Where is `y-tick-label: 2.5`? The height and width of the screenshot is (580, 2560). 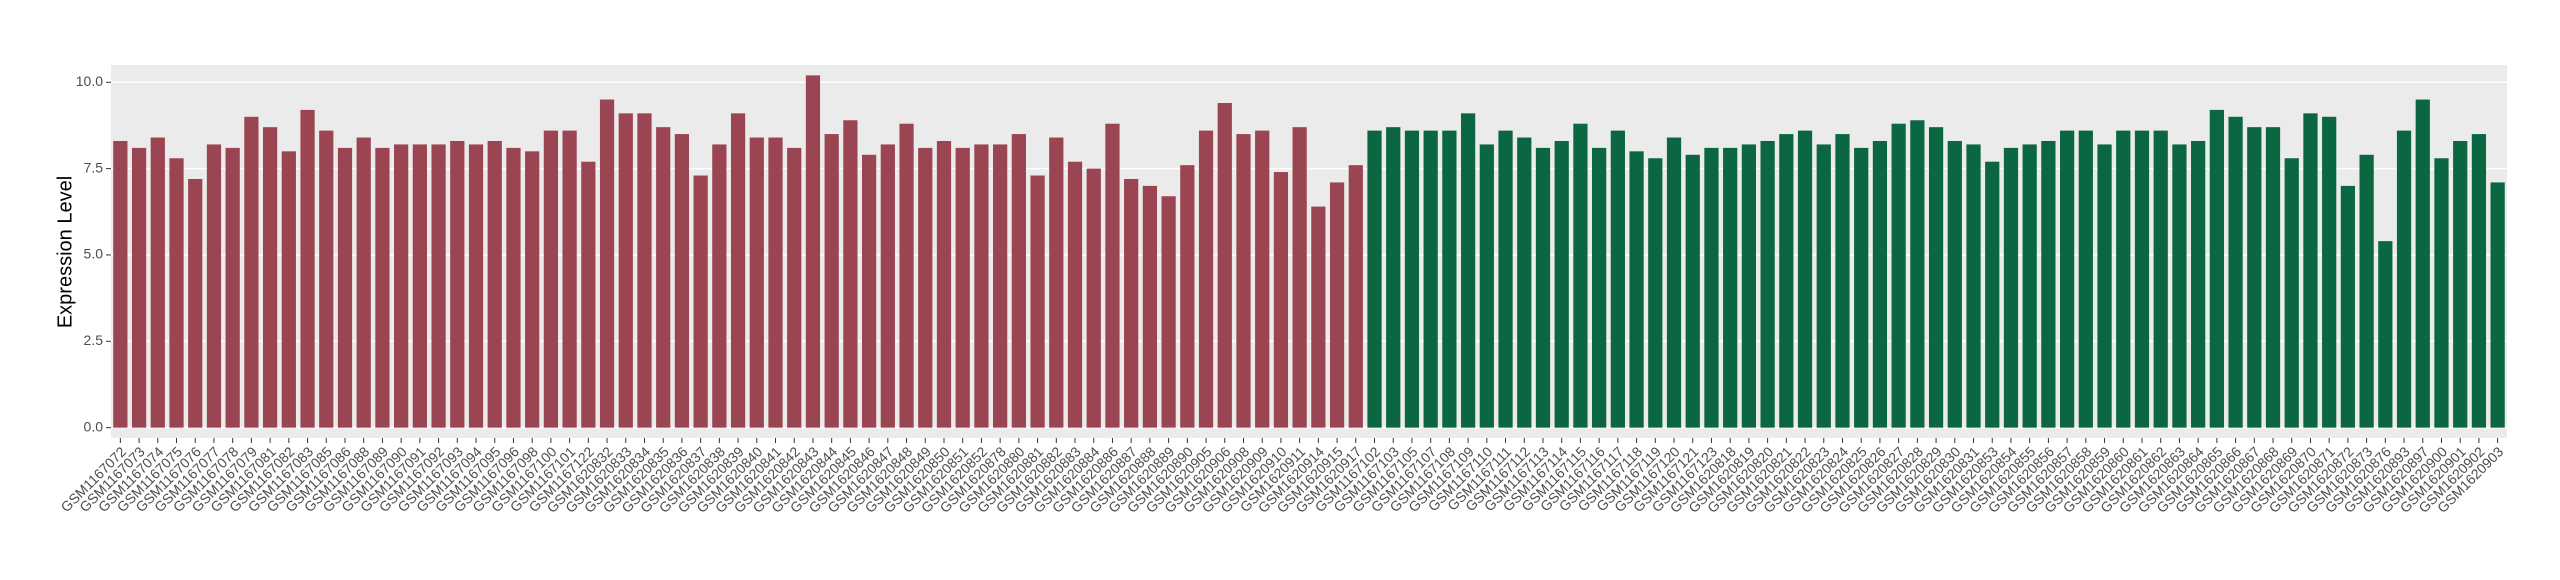 y-tick-label: 2.5 is located at coordinates (94, 340).